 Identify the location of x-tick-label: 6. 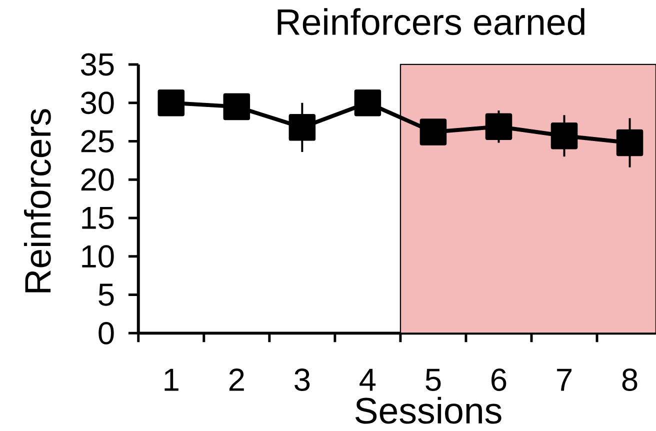
(499, 379).